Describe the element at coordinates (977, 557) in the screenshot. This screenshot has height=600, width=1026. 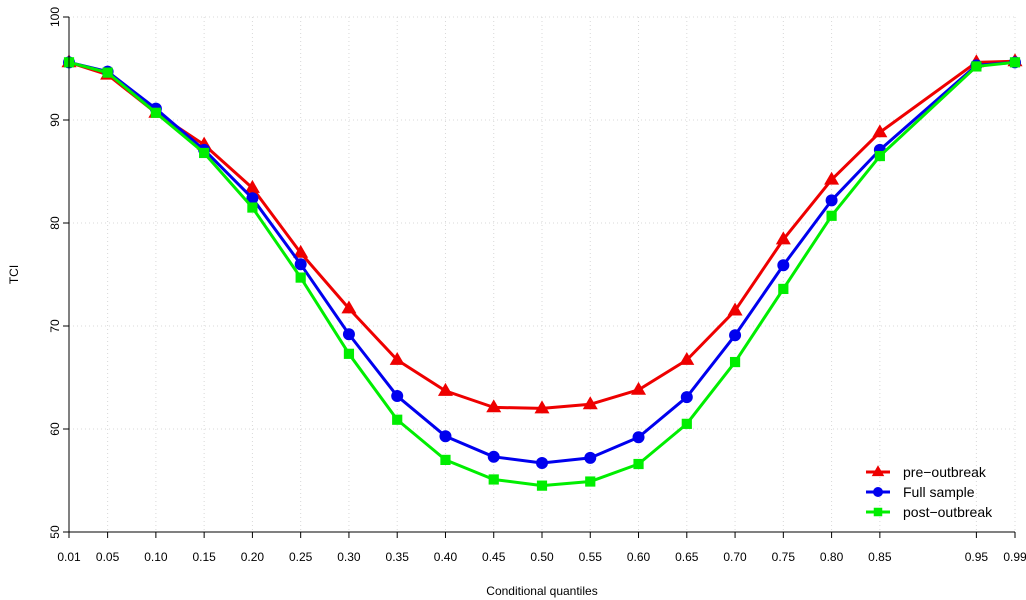
I see `x-tick-label: 0.95` at that location.